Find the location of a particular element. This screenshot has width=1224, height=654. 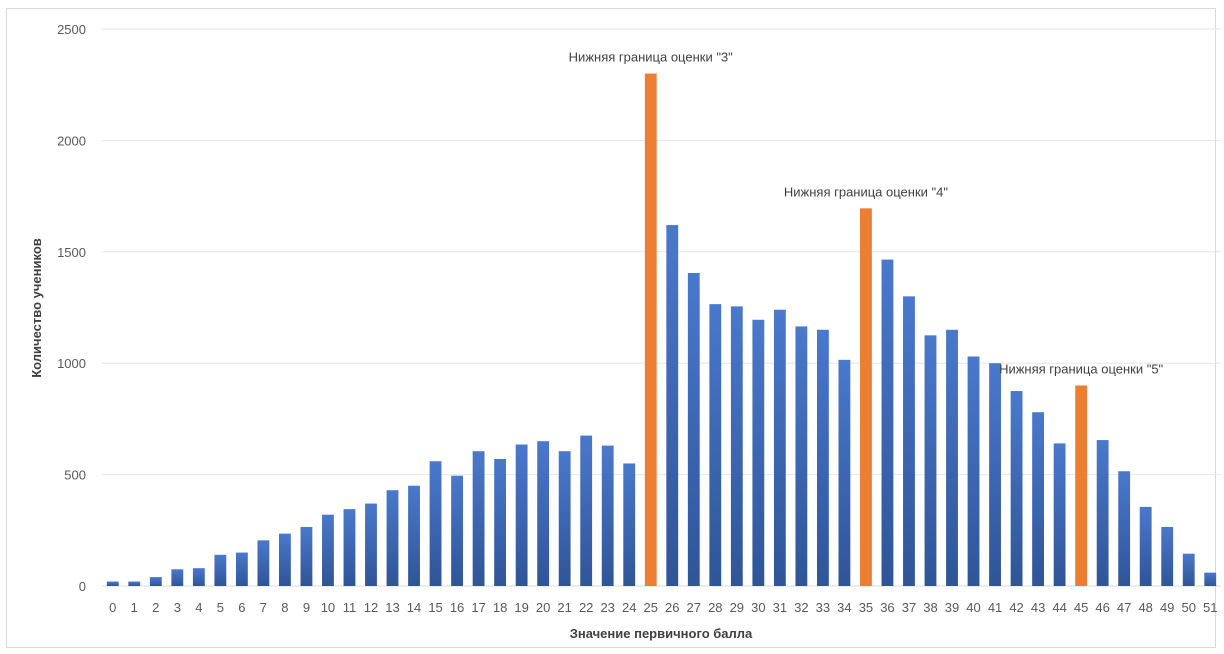

x-tick-label: 16 is located at coordinates (457, 607).